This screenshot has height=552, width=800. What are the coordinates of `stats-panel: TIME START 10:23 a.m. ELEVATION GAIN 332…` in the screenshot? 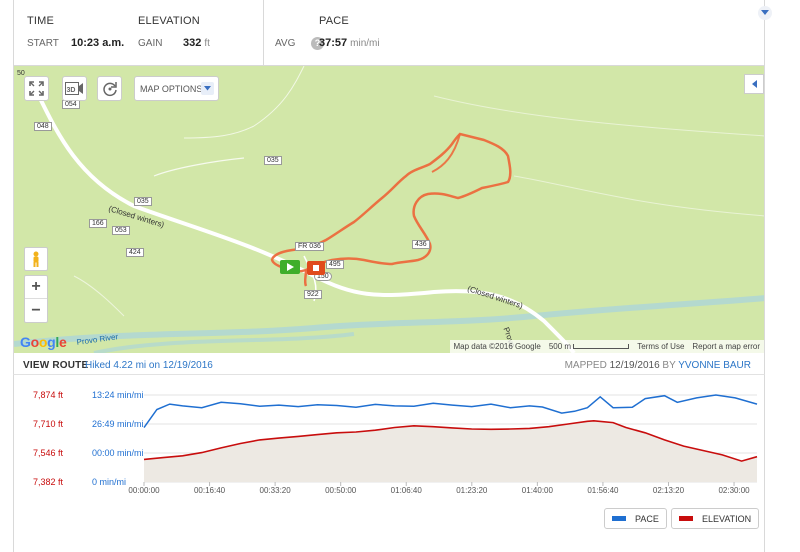 It's located at (392, 33).